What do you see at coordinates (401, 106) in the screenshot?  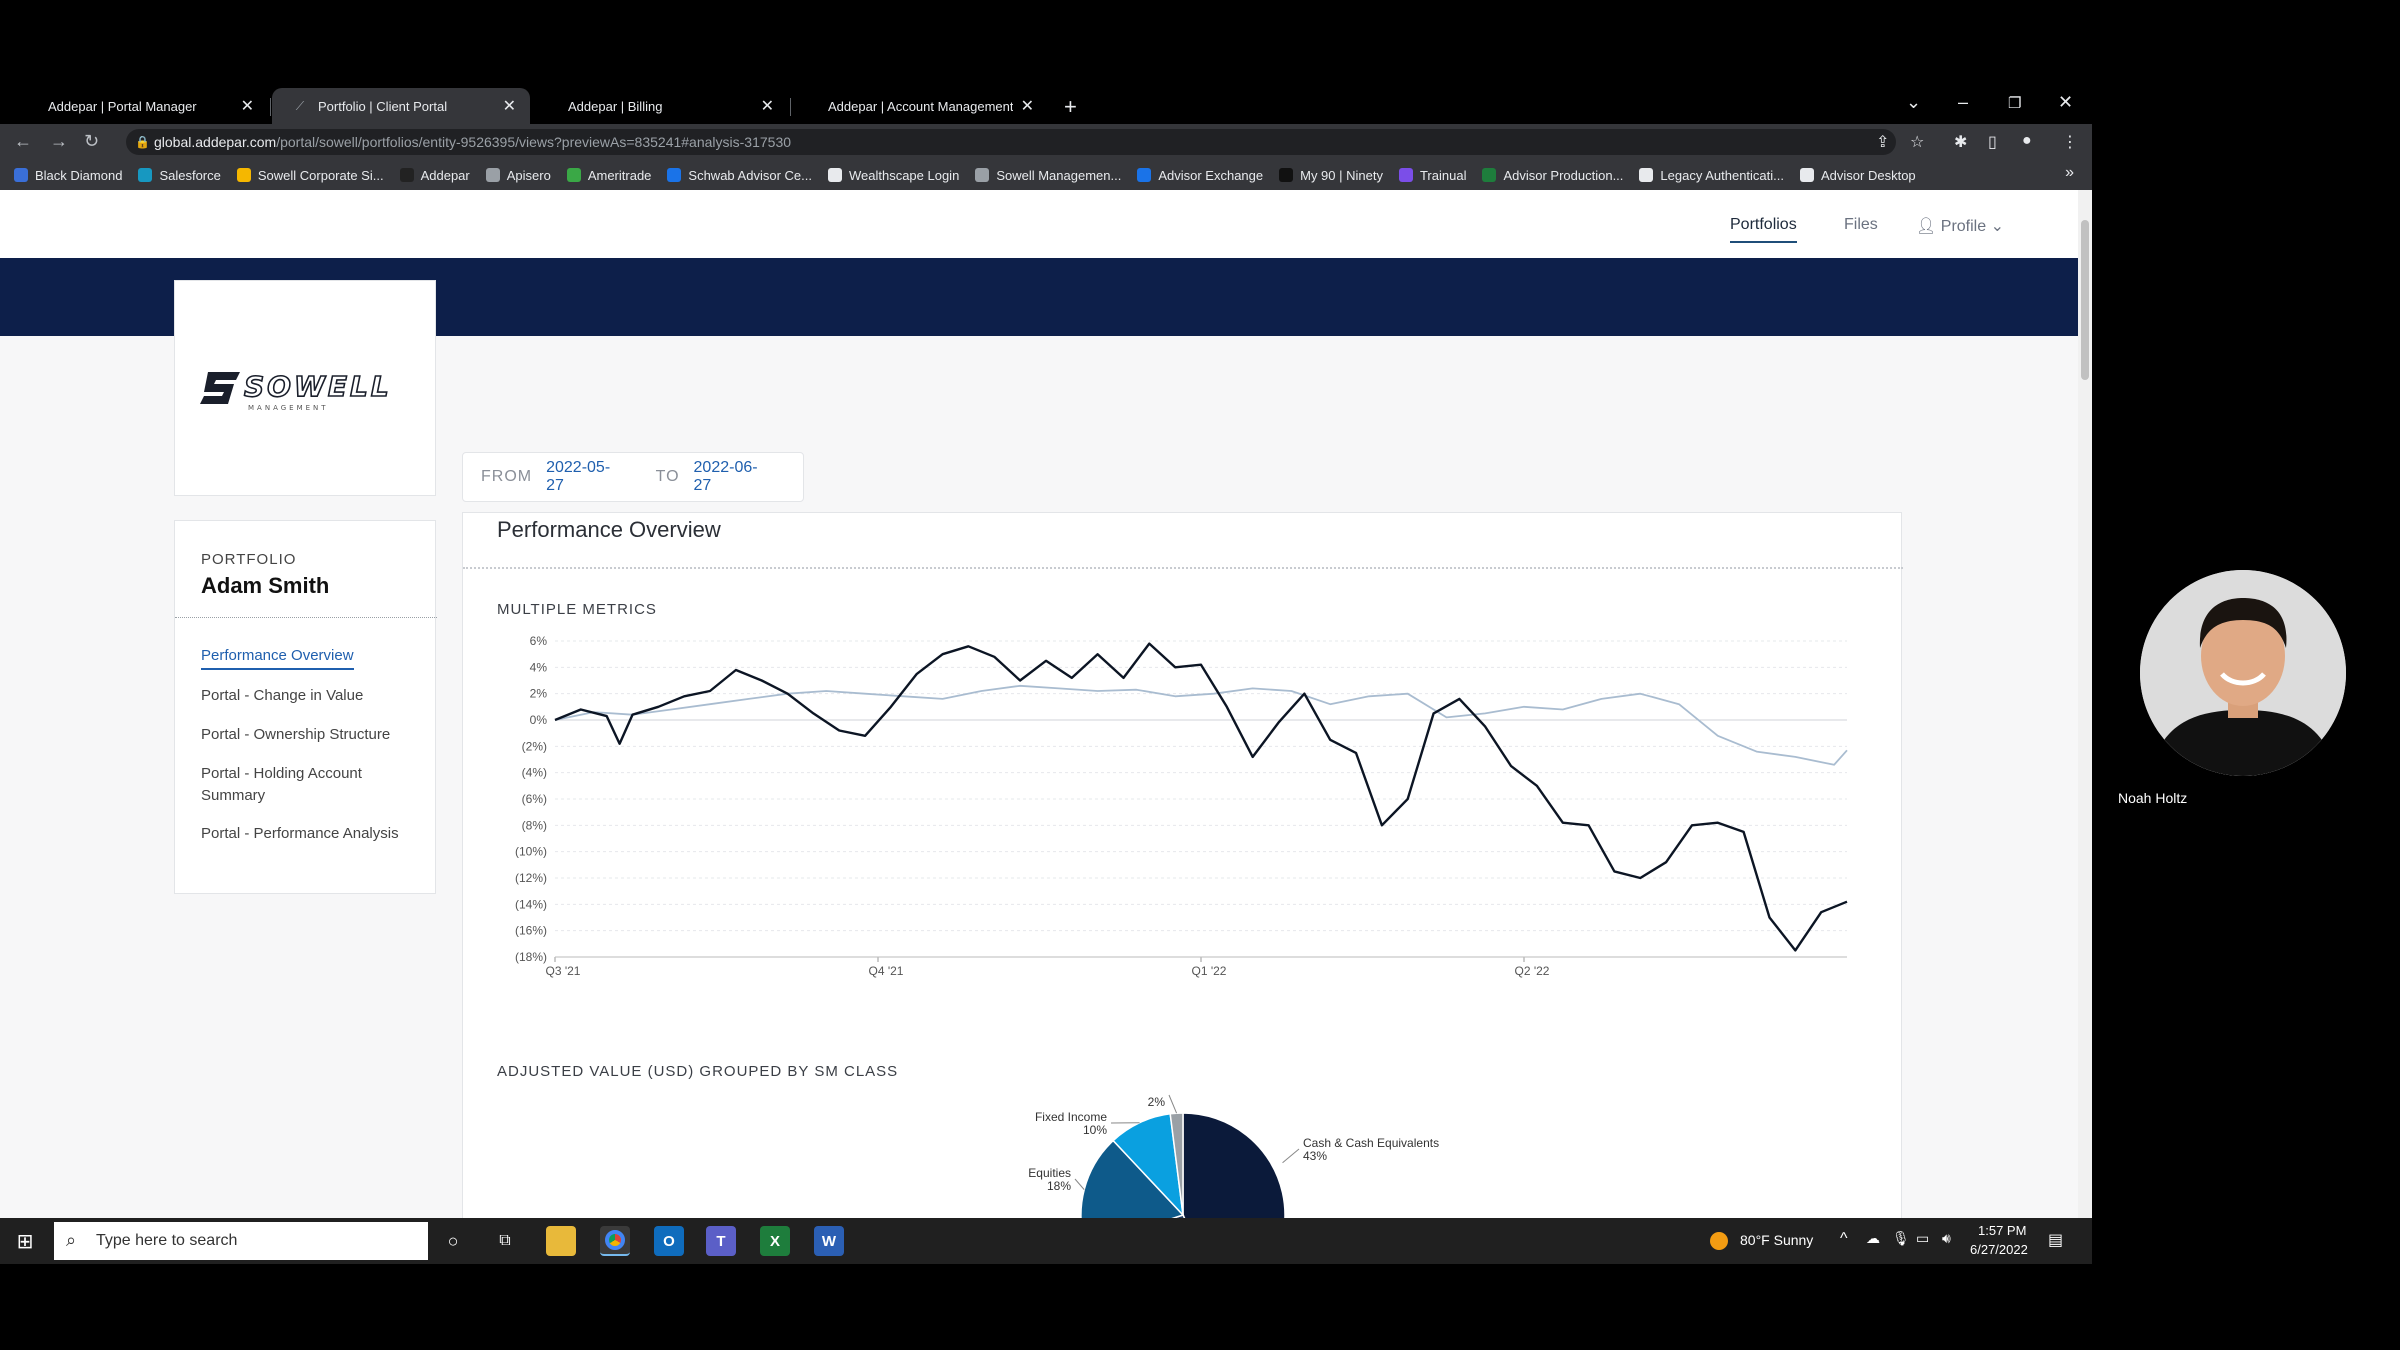 I see `tab-client-portal: ⟋ Portfolio | Client Portal ✕` at bounding box center [401, 106].